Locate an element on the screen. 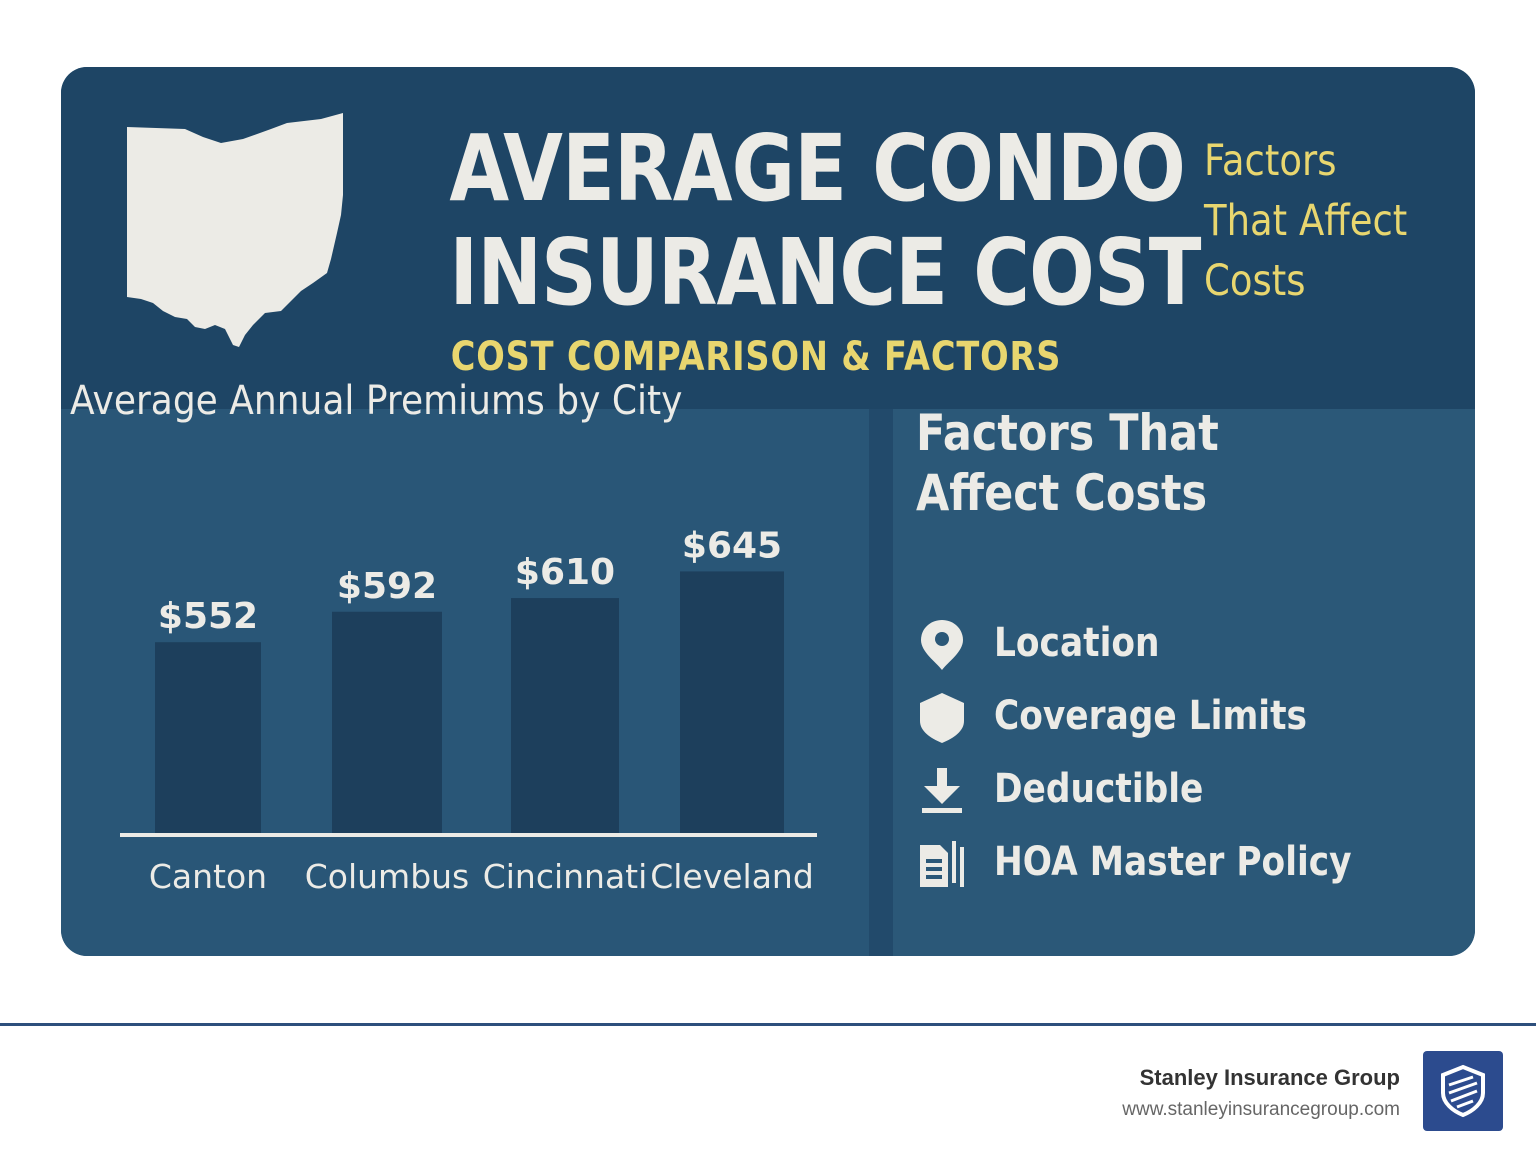 This screenshot has width=1536, height=1154. factor-label: Location is located at coordinates (1077, 643).